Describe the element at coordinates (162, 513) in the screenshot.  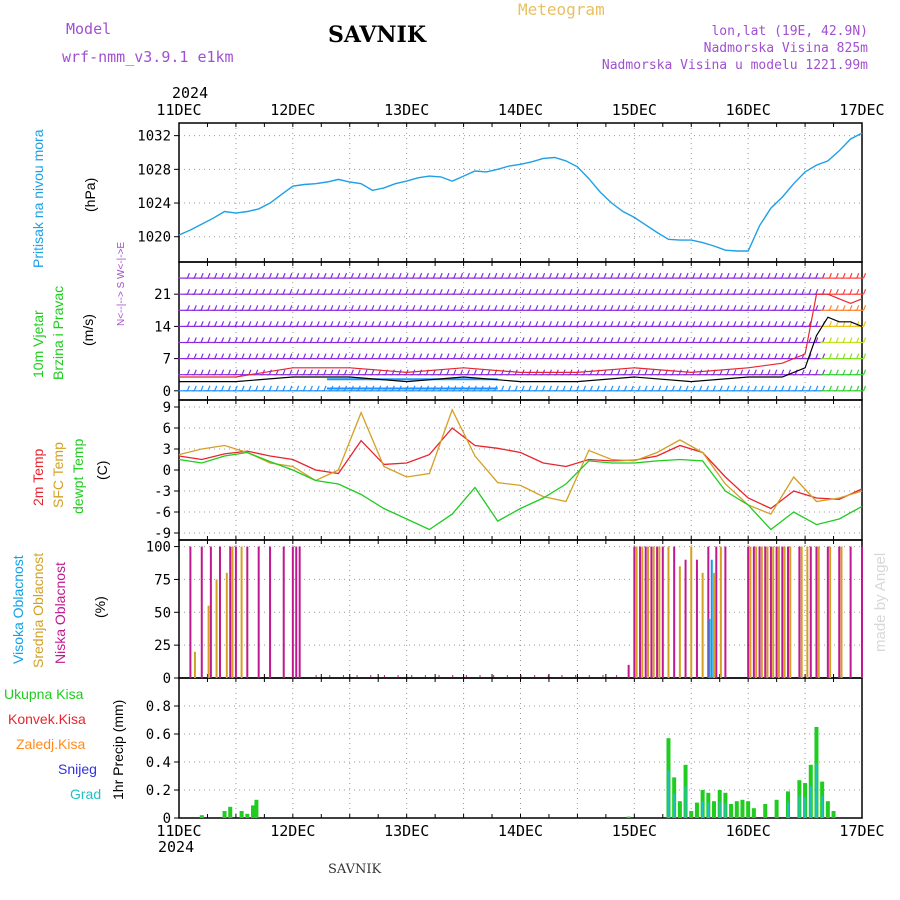
I see `ytick-label-2: -6` at that location.